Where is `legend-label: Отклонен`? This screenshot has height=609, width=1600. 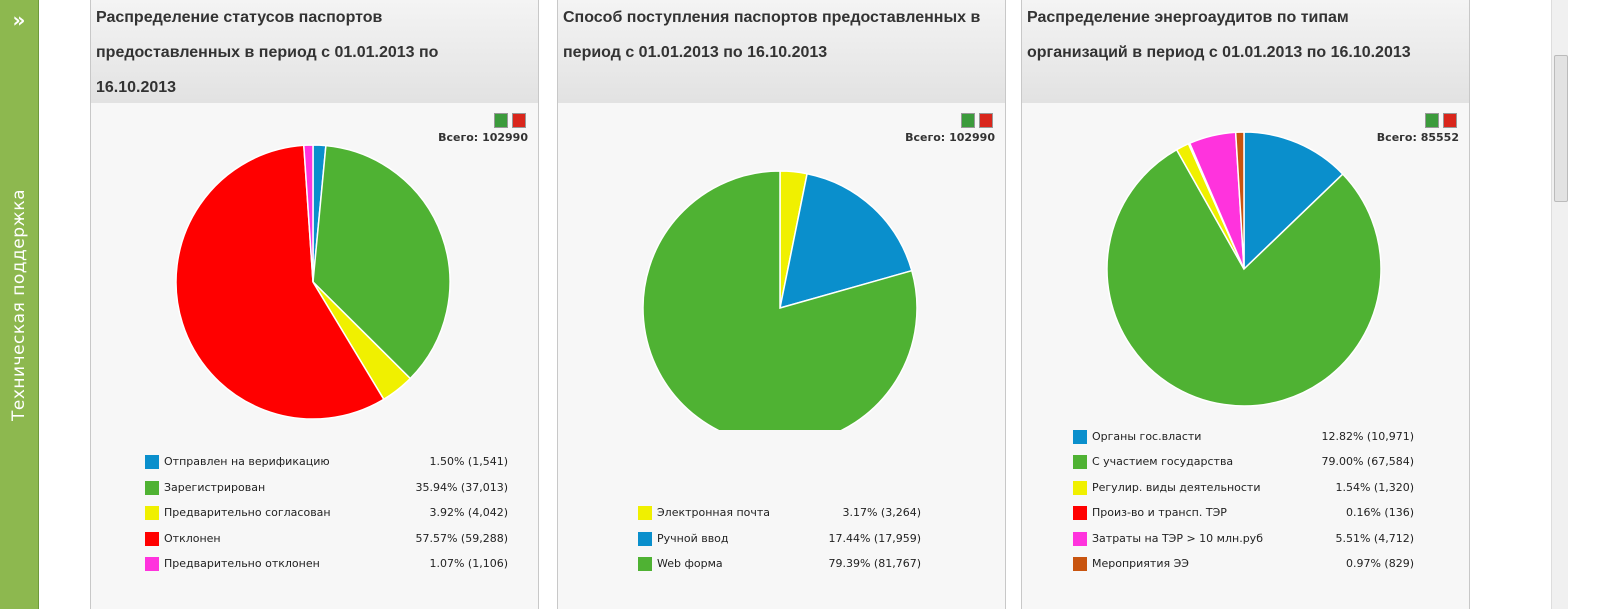 legend-label: Отклонен is located at coordinates (192, 538).